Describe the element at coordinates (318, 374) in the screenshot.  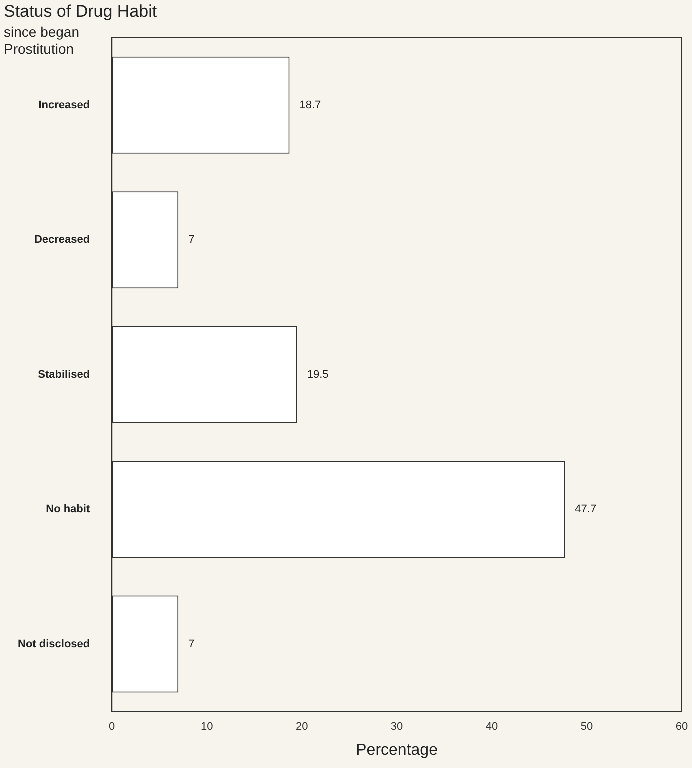
I see `data-label: 19.5` at that location.